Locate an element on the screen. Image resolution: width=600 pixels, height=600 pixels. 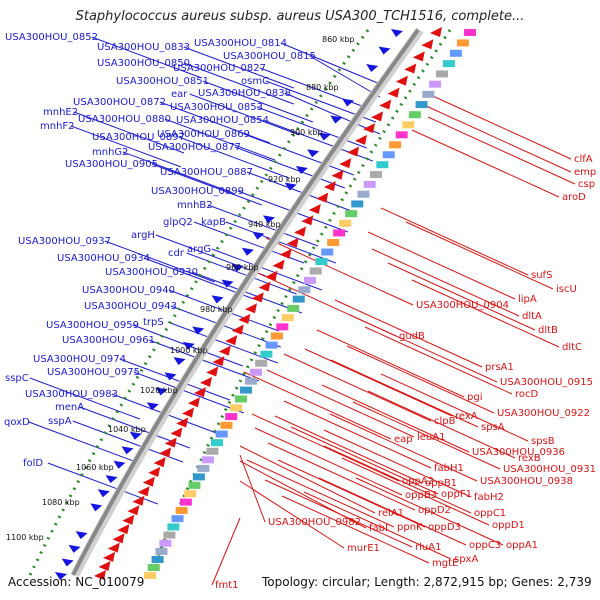
reverse-gene-label: USA300HOU_0922 is located at coordinates (543, 413).